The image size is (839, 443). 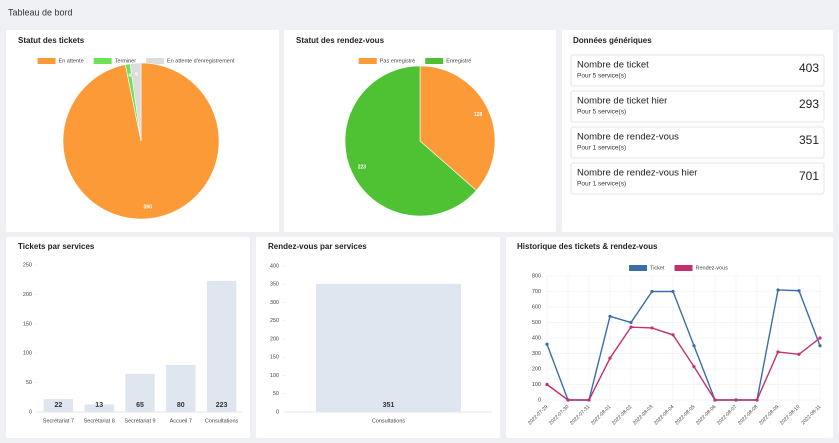 What do you see at coordinates (126, 61) in the screenshot?
I see `legend-label: Terminer` at bounding box center [126, 61].